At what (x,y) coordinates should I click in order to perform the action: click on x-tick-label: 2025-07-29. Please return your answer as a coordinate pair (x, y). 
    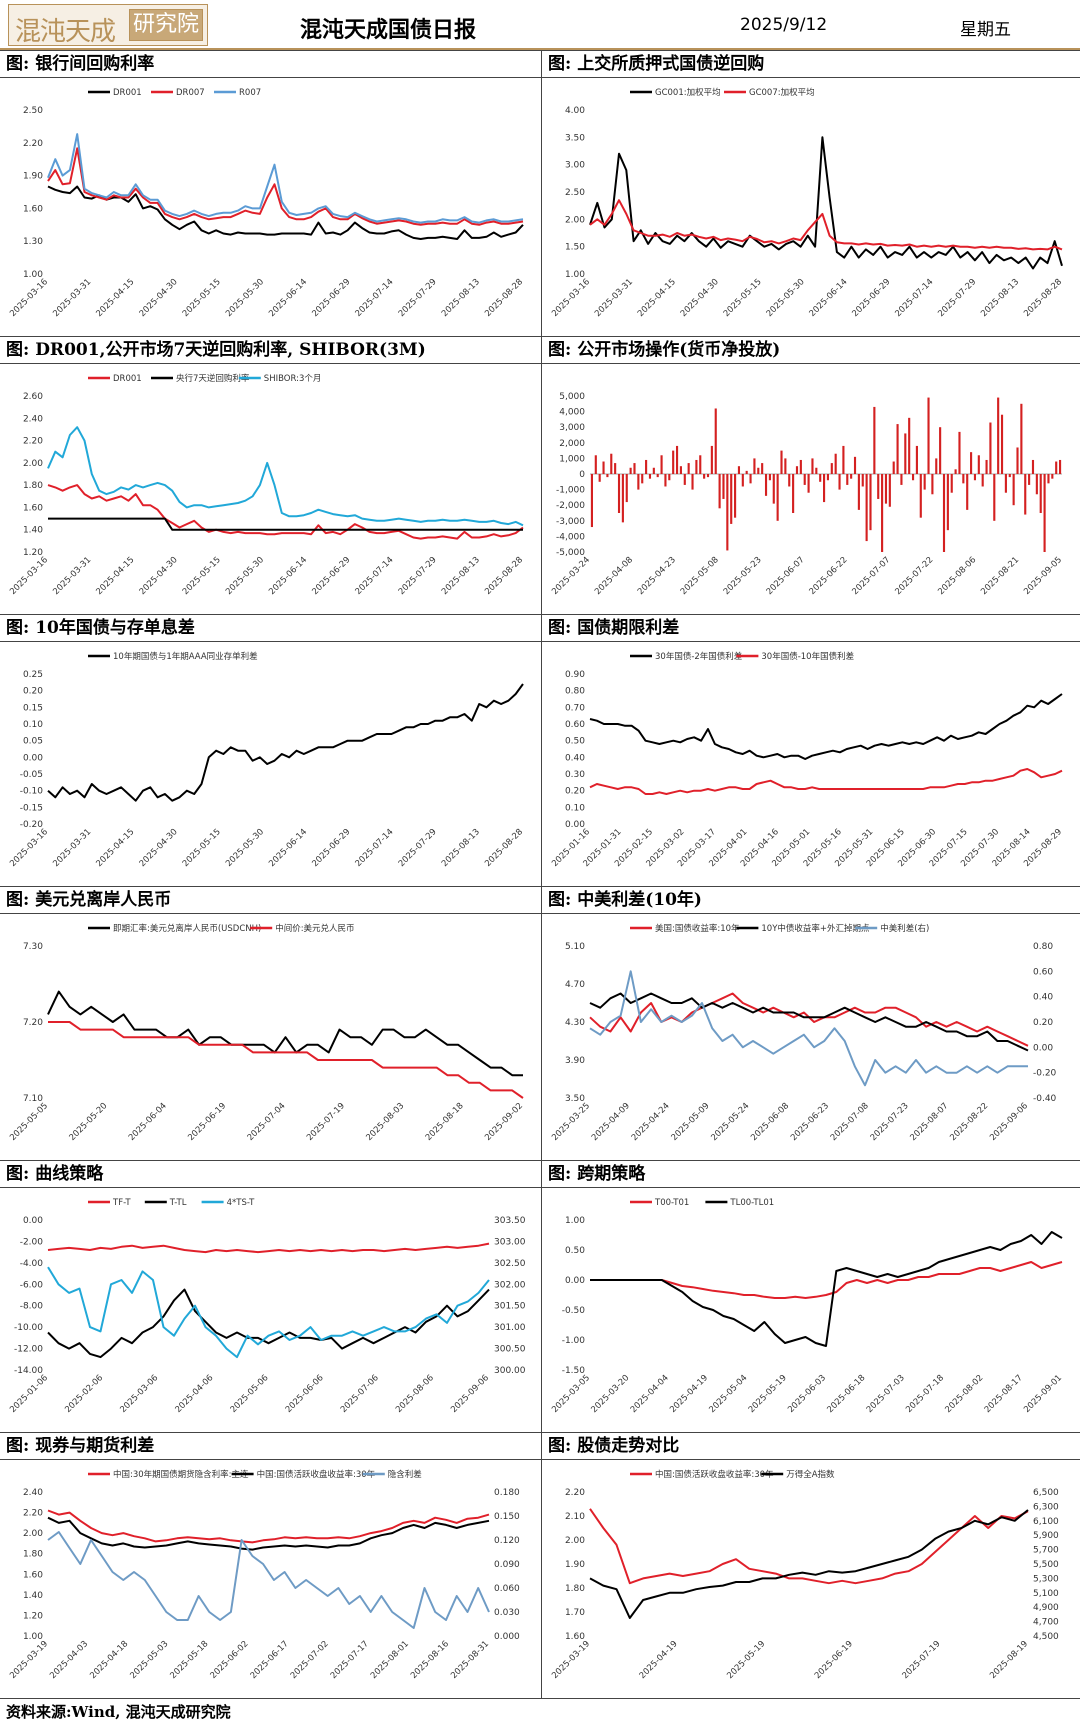
    Looking at the image, I should click on (418, 848).